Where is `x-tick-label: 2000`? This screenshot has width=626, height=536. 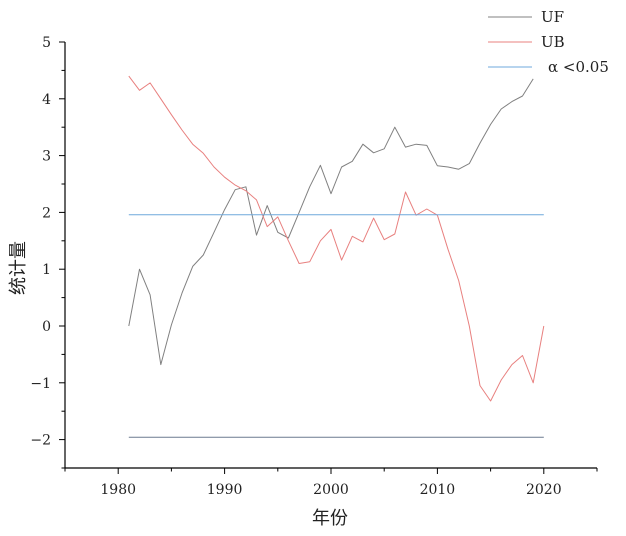
x-tick-label: 2000 is located at coordinates (331, 490).